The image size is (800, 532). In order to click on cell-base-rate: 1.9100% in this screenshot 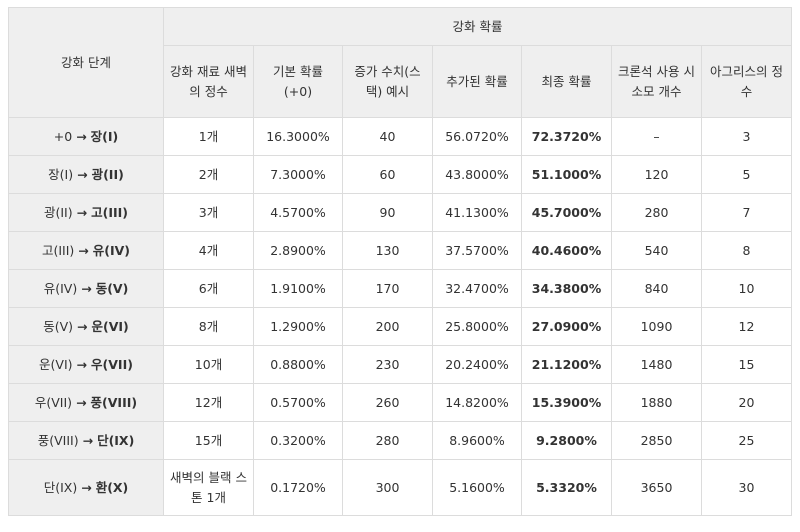, I will do `click(298, 288)`.